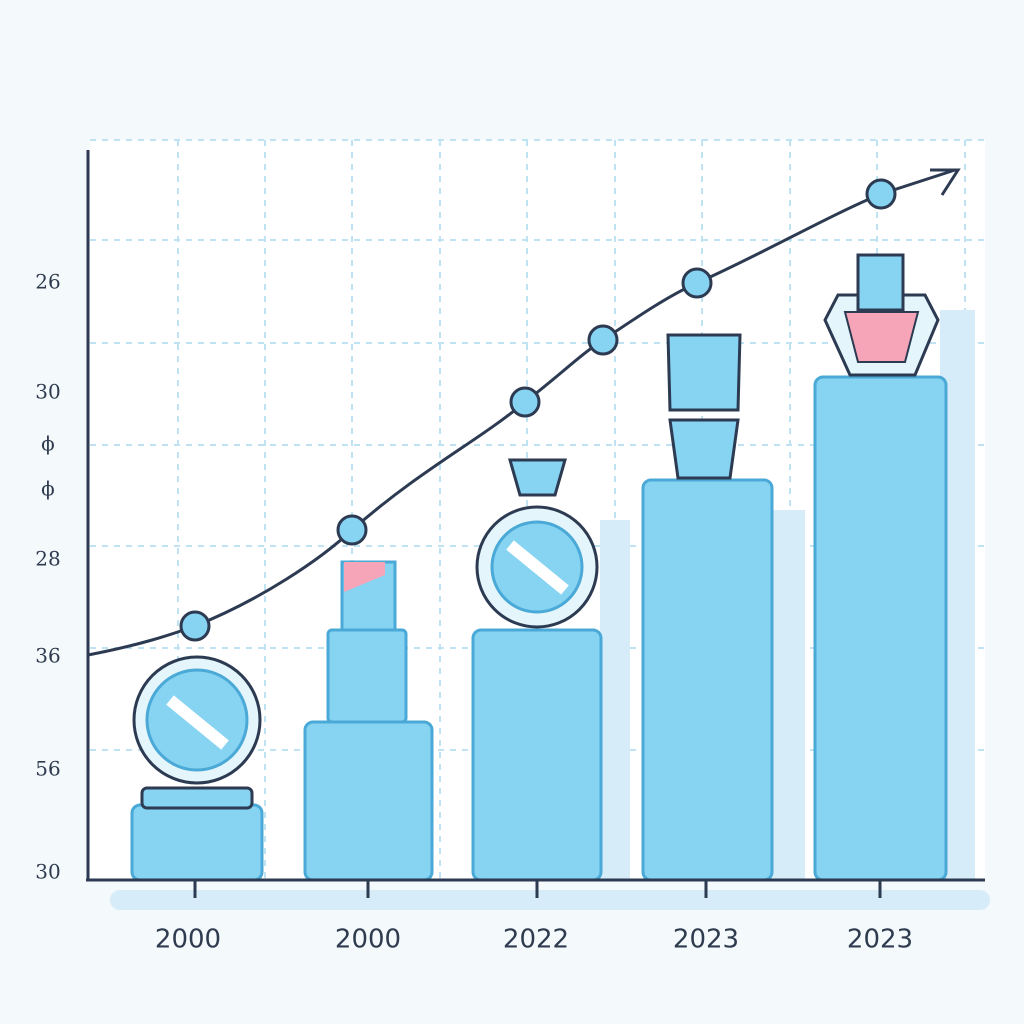 The width and height of the screenshot is (1024, 1024). What do you see at coordinates (197, 768) in the screenshot?
I see `bar-compact` at bounding box center [197, 768].